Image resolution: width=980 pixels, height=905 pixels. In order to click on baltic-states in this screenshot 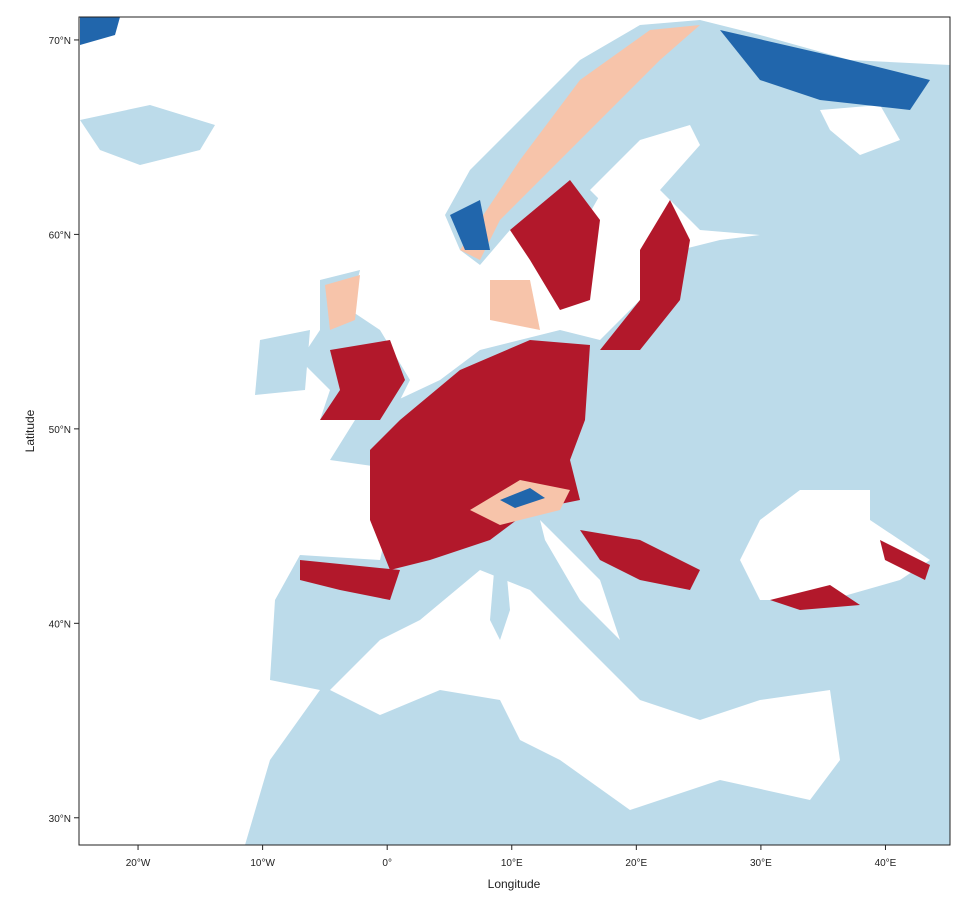, I will do `click(645, 275)`.